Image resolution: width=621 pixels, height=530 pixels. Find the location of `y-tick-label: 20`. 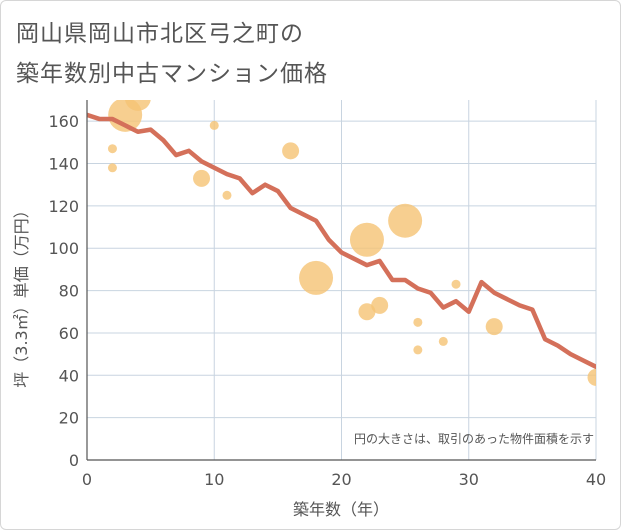

y-tick-label: 20 is located at coordinates (69, 418).